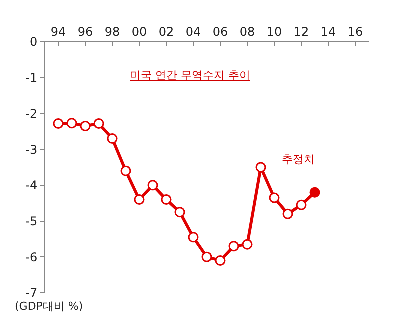 The width and height of the screenshot is (399, 323). Describe the element at coordinates (220, 32) in the screenshot. I see `x-tick-label: 06` at that location.